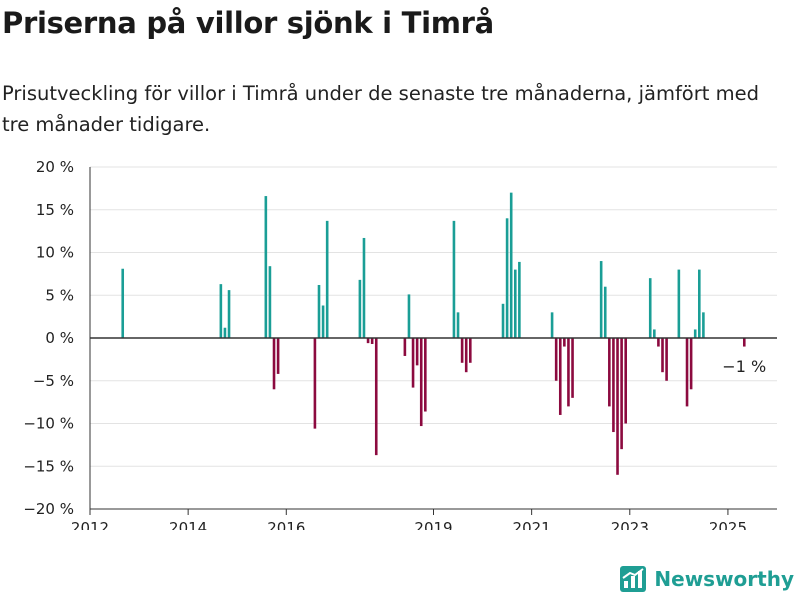  Describe the element at coordinates (433, 524) in the screenshot. I see `x-tick-label: 2019` at that location.